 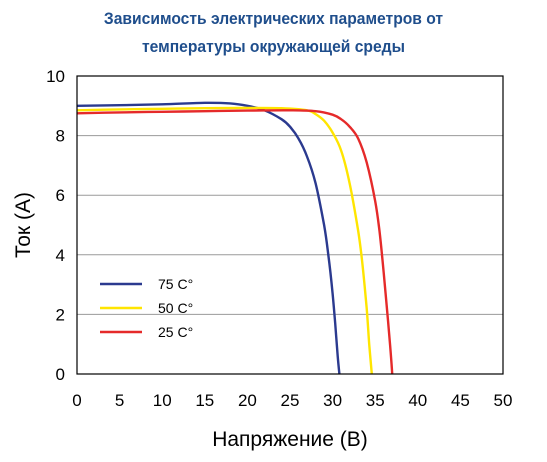 What do you see at coordinates (162, 400) in the screenshot?
I see `x-tick-label-10: 10` at bounding box center [162, 400].